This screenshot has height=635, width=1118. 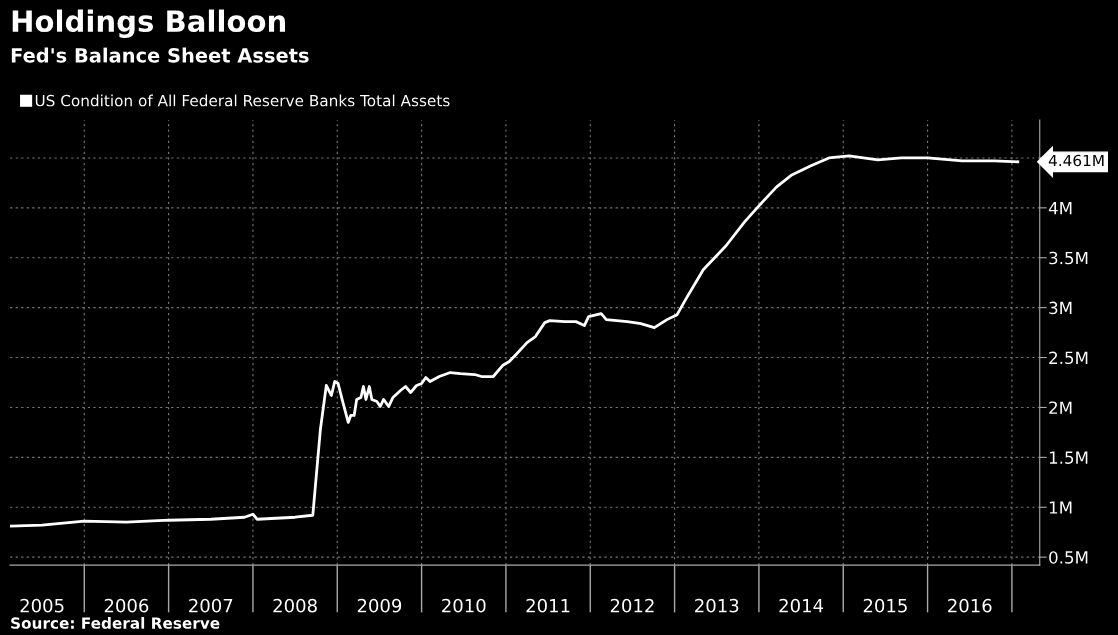 I want to click on x-tick-label: 2013, so click(x=717, y=605).